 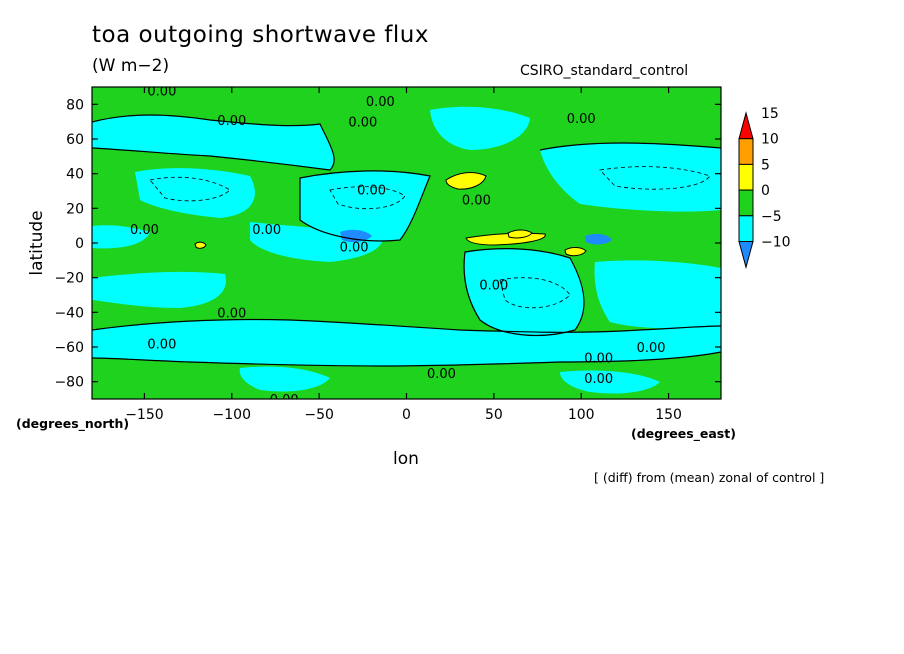 I want to click on x-tick-label: −150, so click(x=144, y=415).